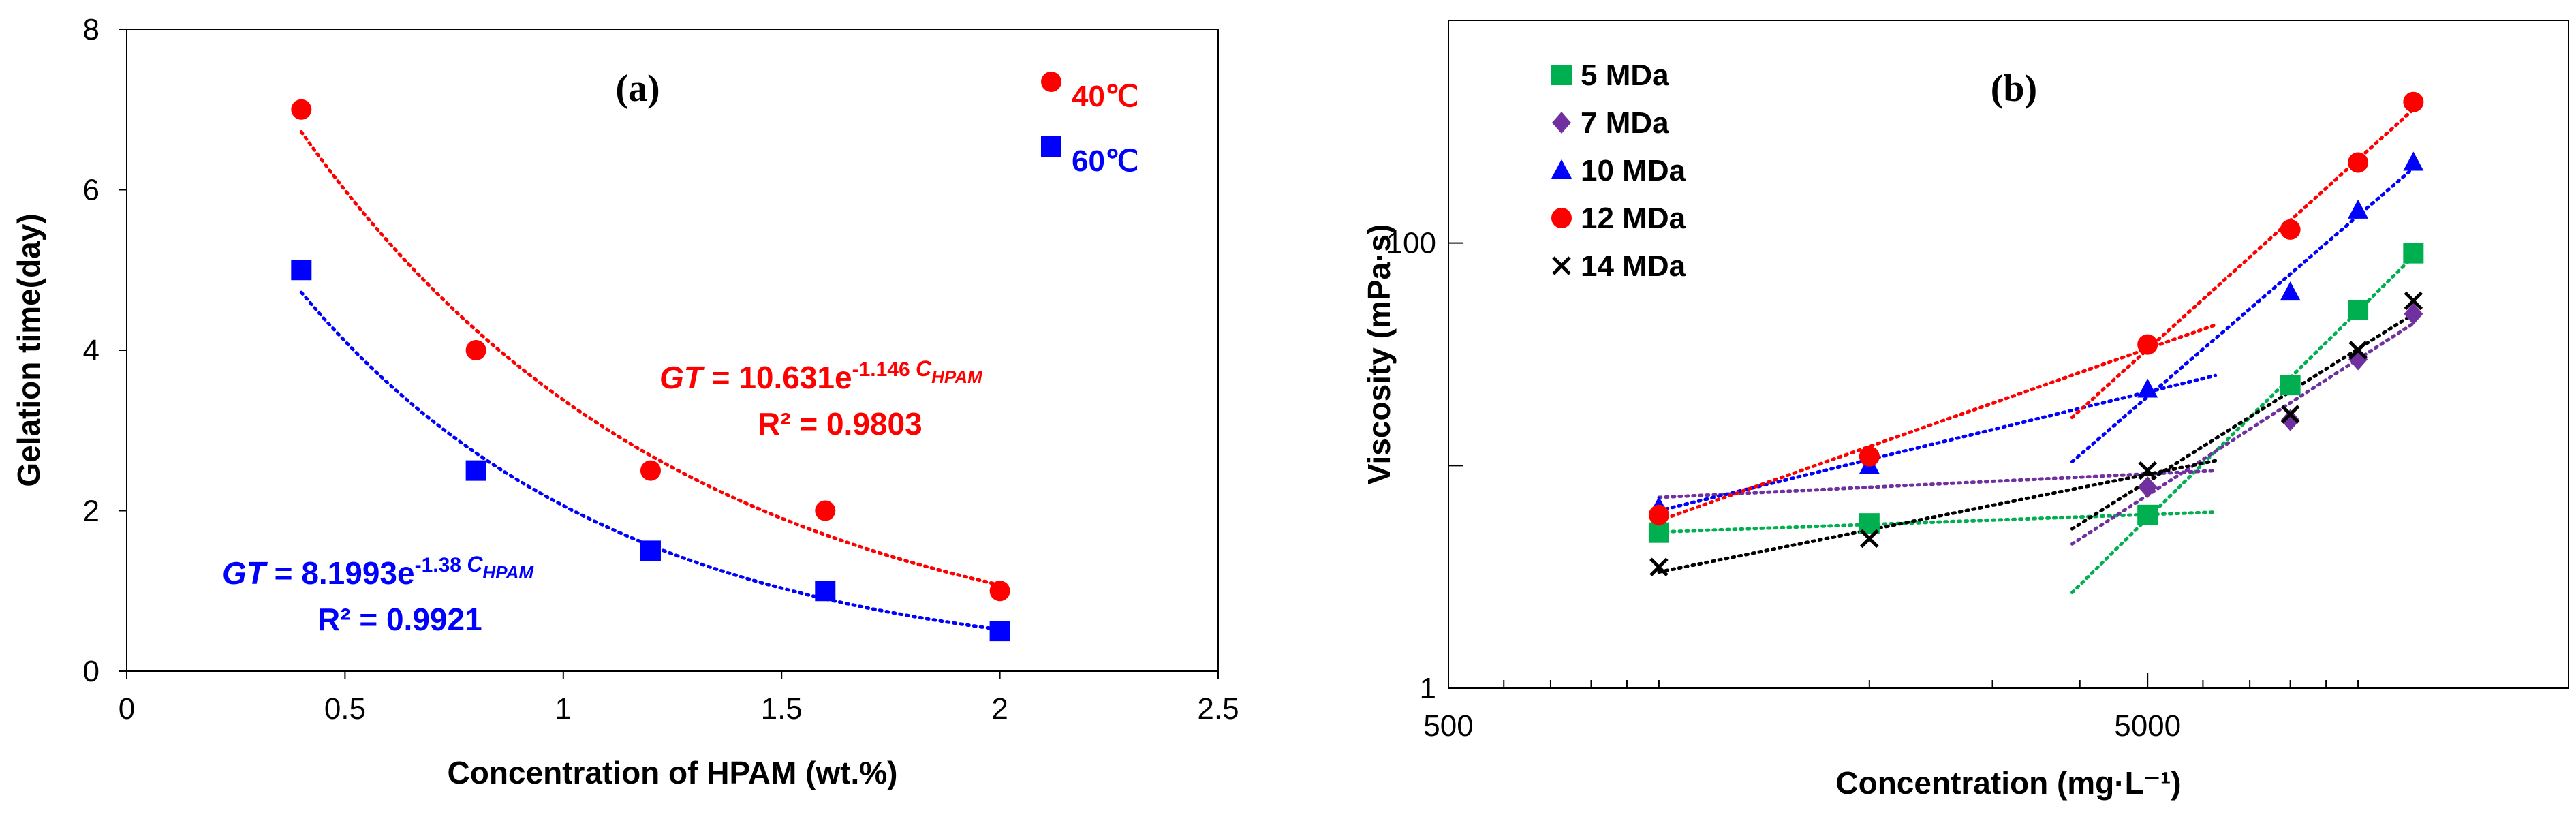  What do you see at coordinates (340, 573) in the screenshot?
I see `equation-body: = 8.1993e` at bounding box center [340, 573].